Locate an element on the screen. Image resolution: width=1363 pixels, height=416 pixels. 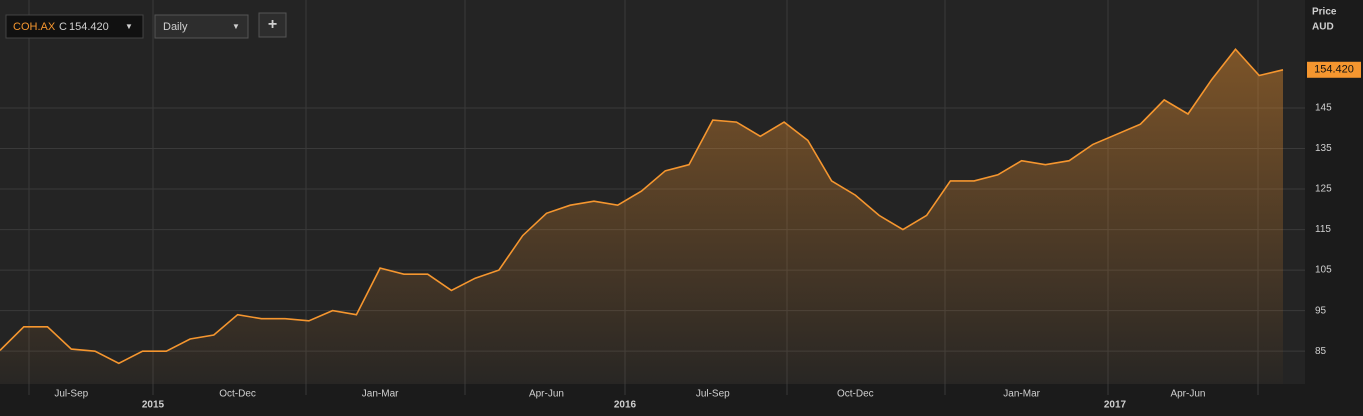
y-axis-unit: AUD is located at coordinates (1323, 27).